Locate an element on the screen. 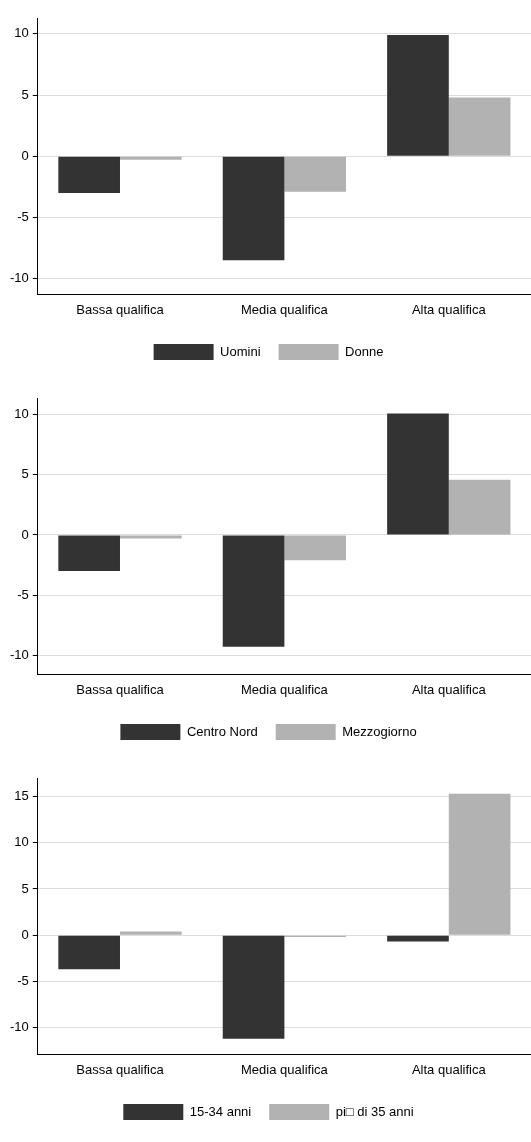 The height and width of the screenshot is (1142, 531). legend-label: Uomini is located at coordinates (240, 351).